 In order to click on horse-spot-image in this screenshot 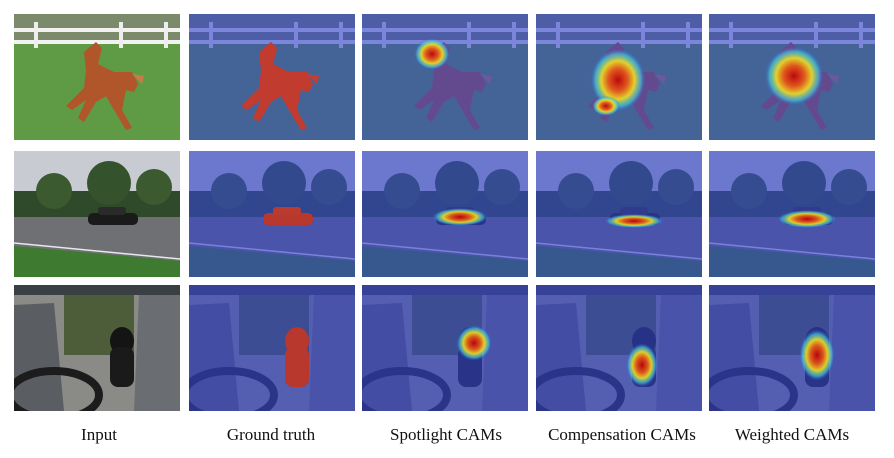, I will do `click(445, 77)`.